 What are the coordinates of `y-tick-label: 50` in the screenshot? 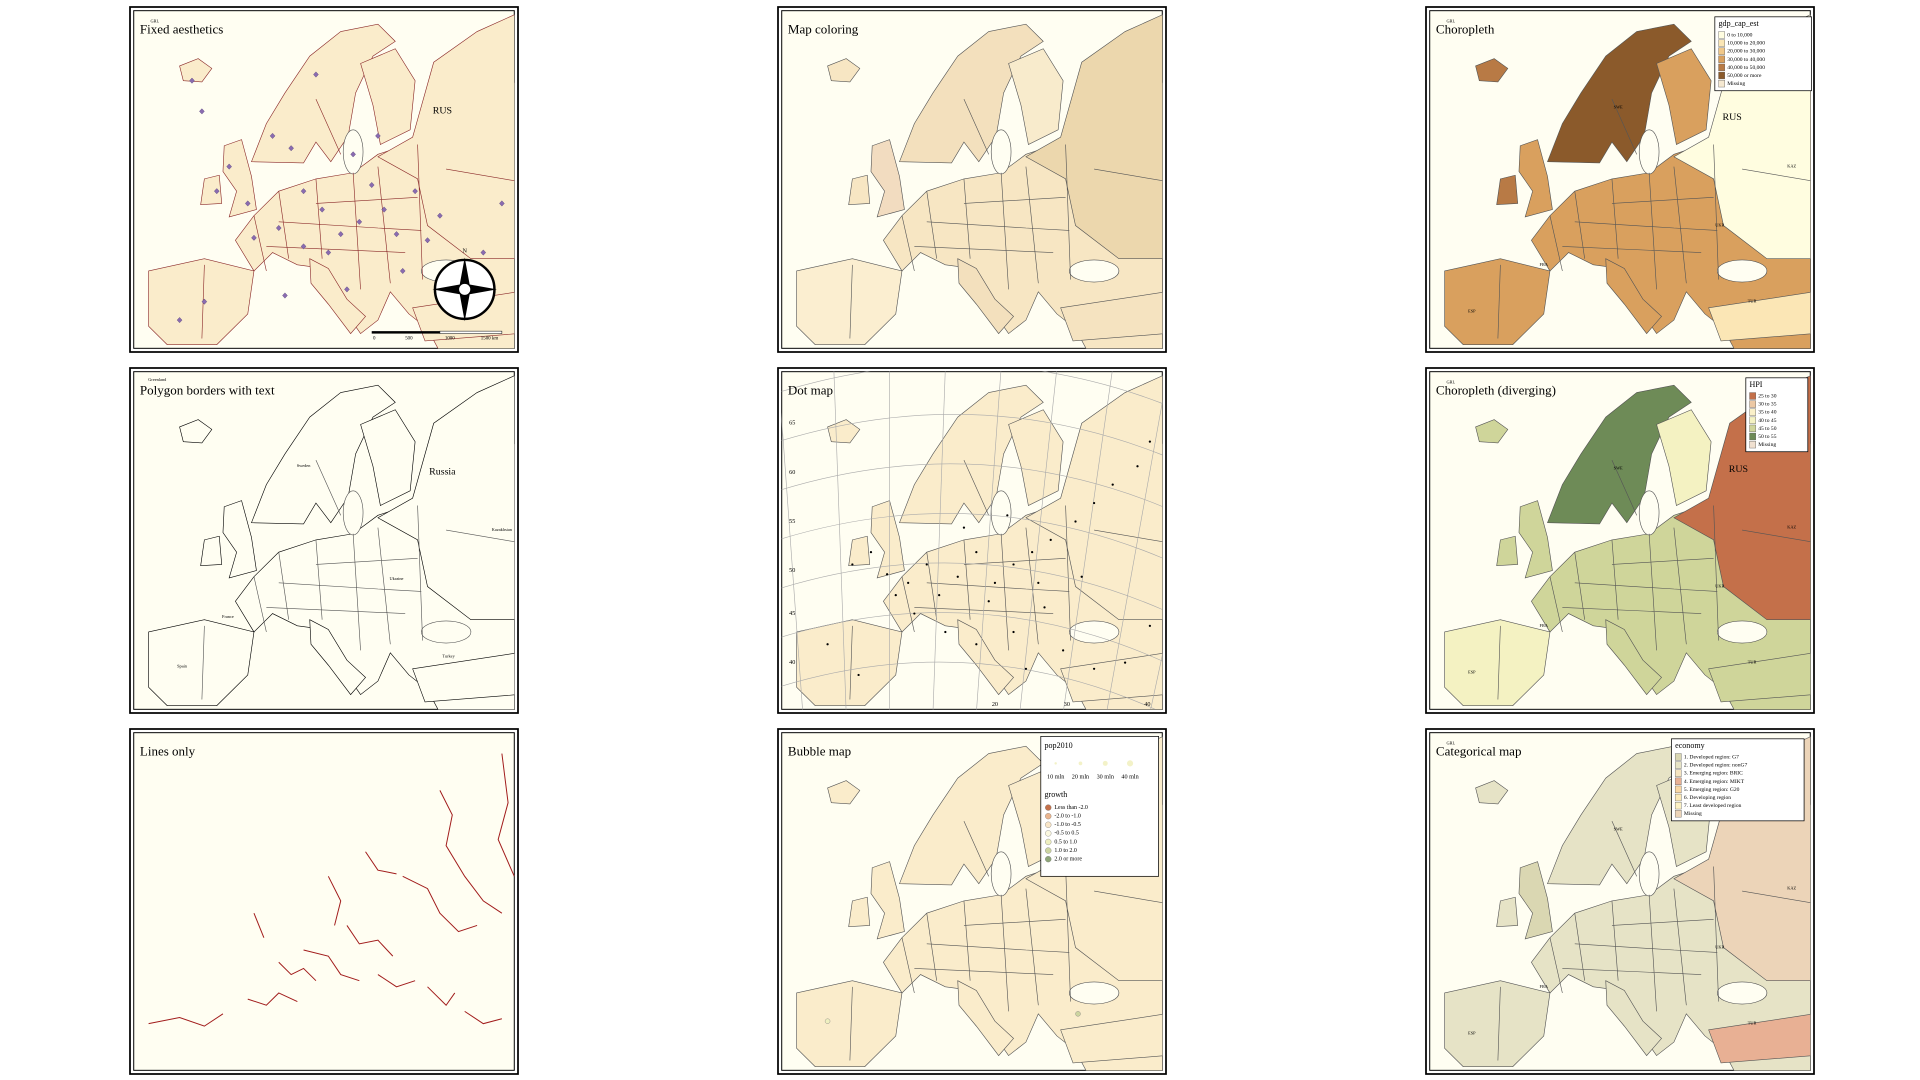 It's located at (792, 571).